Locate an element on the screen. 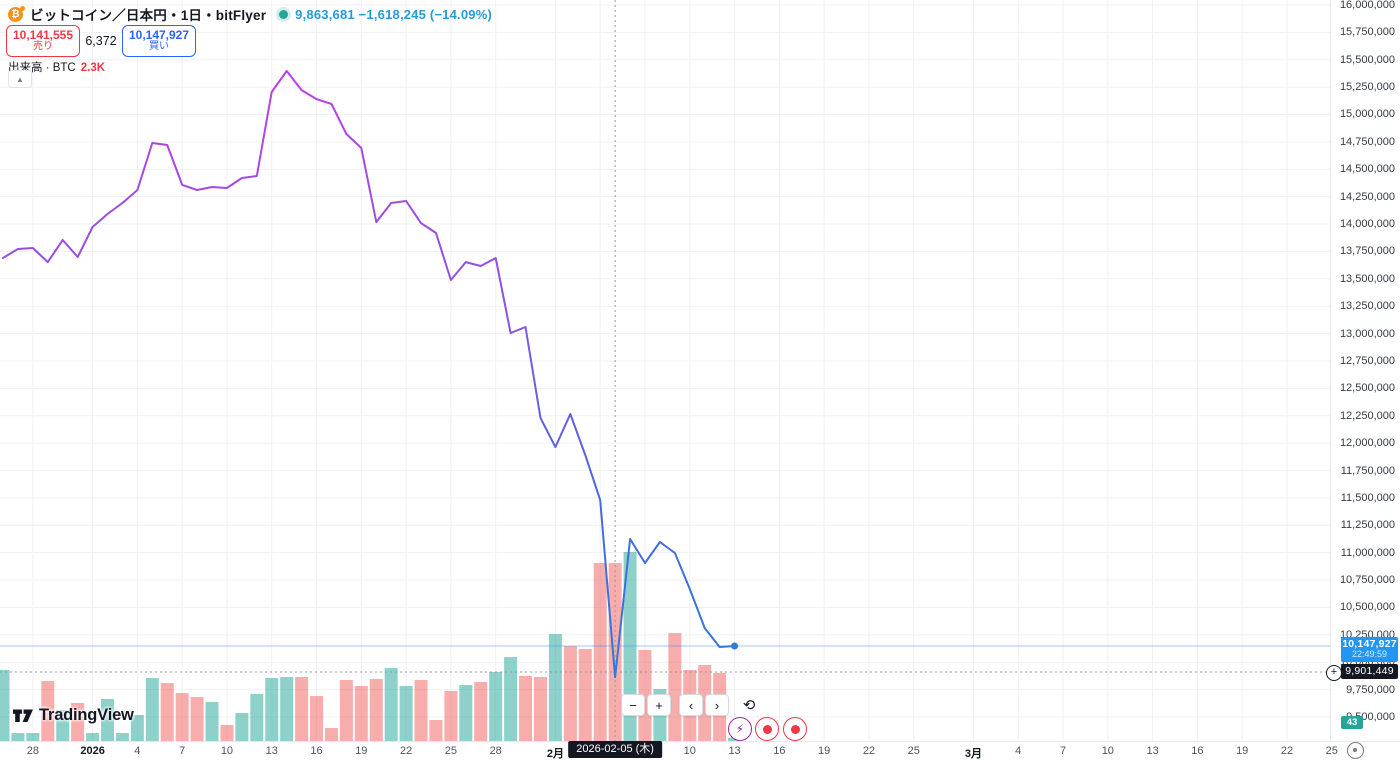  zoom-out-button: − is located at coordinates (633, 705).